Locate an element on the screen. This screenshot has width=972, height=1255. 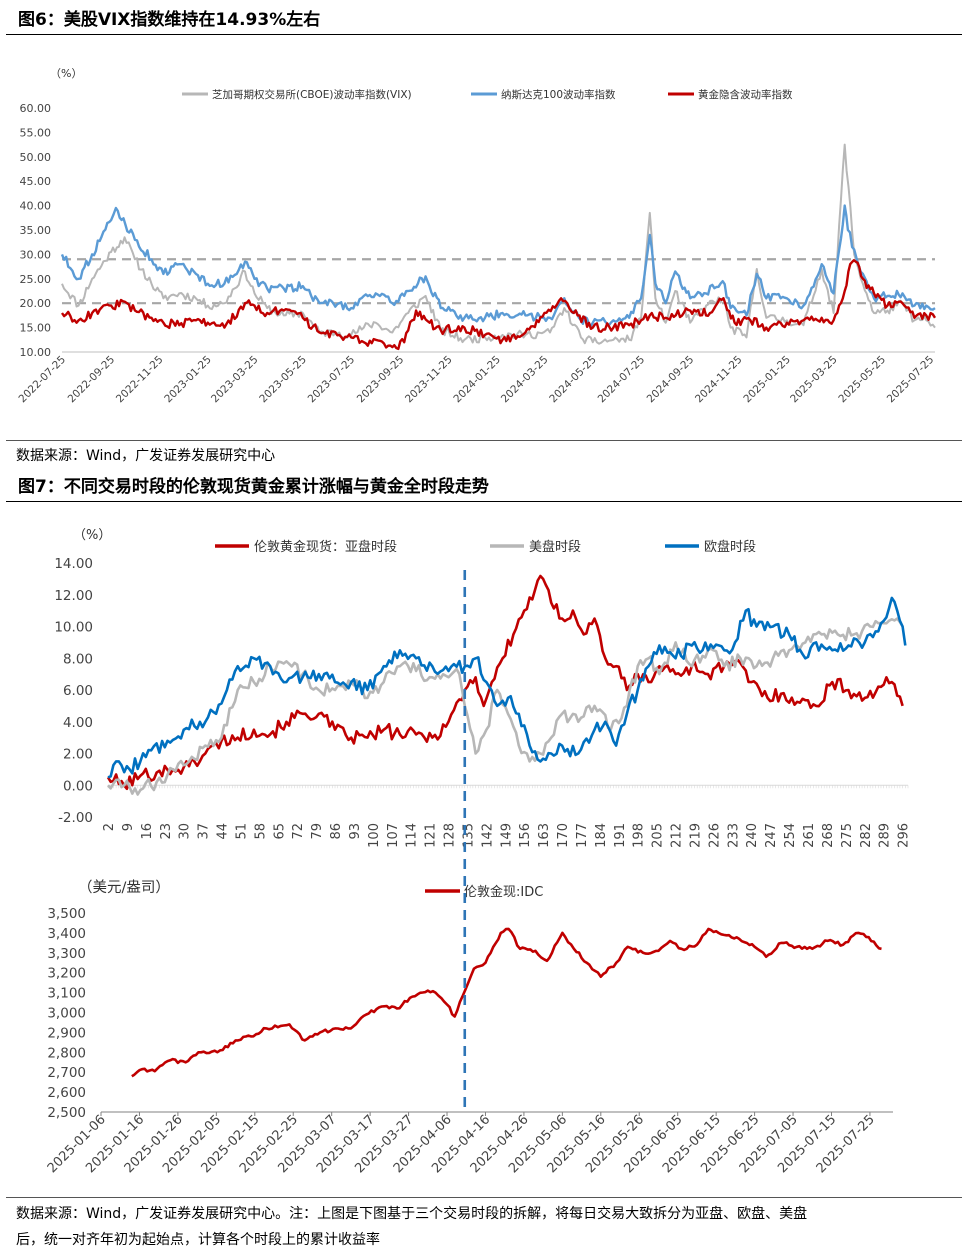
fig7-bottom-ytick-4: 2,900 is located at coordinates (66, 1033).